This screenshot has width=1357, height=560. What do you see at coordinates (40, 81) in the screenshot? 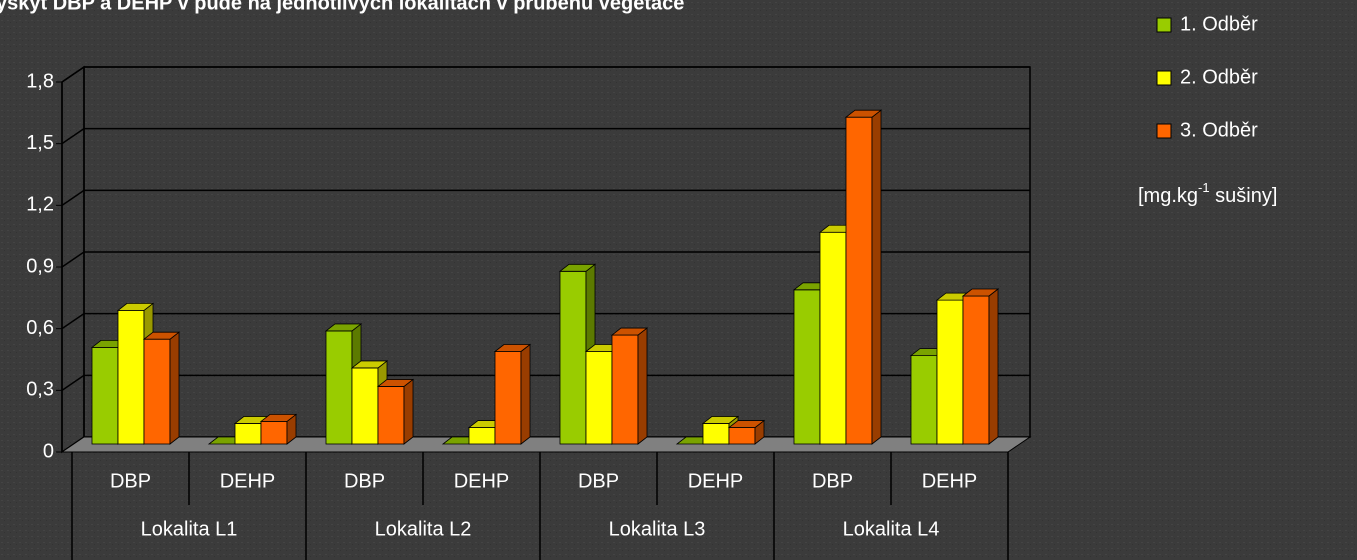
I see `y-tick-label: 1,8` at bounding box center [40, 81].